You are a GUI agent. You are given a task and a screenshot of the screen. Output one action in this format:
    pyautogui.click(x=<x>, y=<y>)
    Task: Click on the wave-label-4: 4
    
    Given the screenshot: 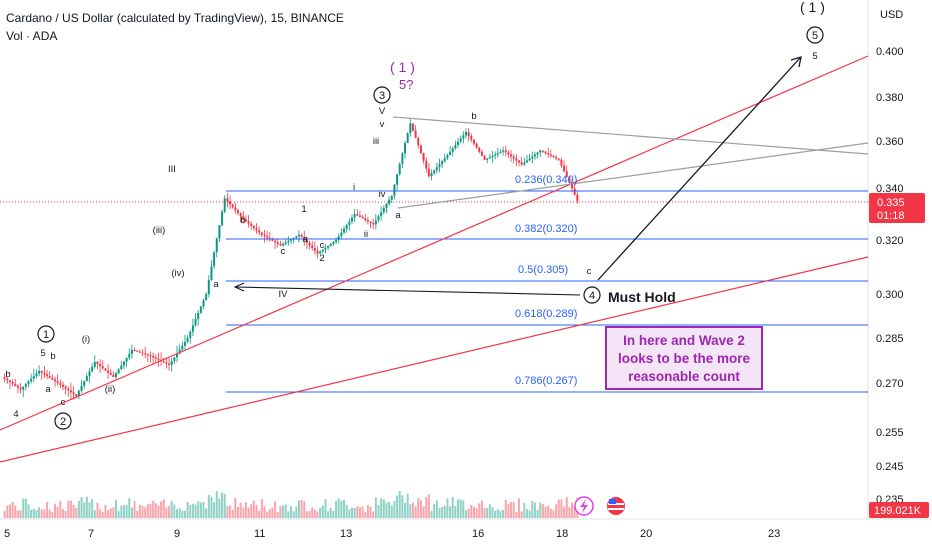 What is the action you would take?
    pyautogui.click(x=592, y=296)
    